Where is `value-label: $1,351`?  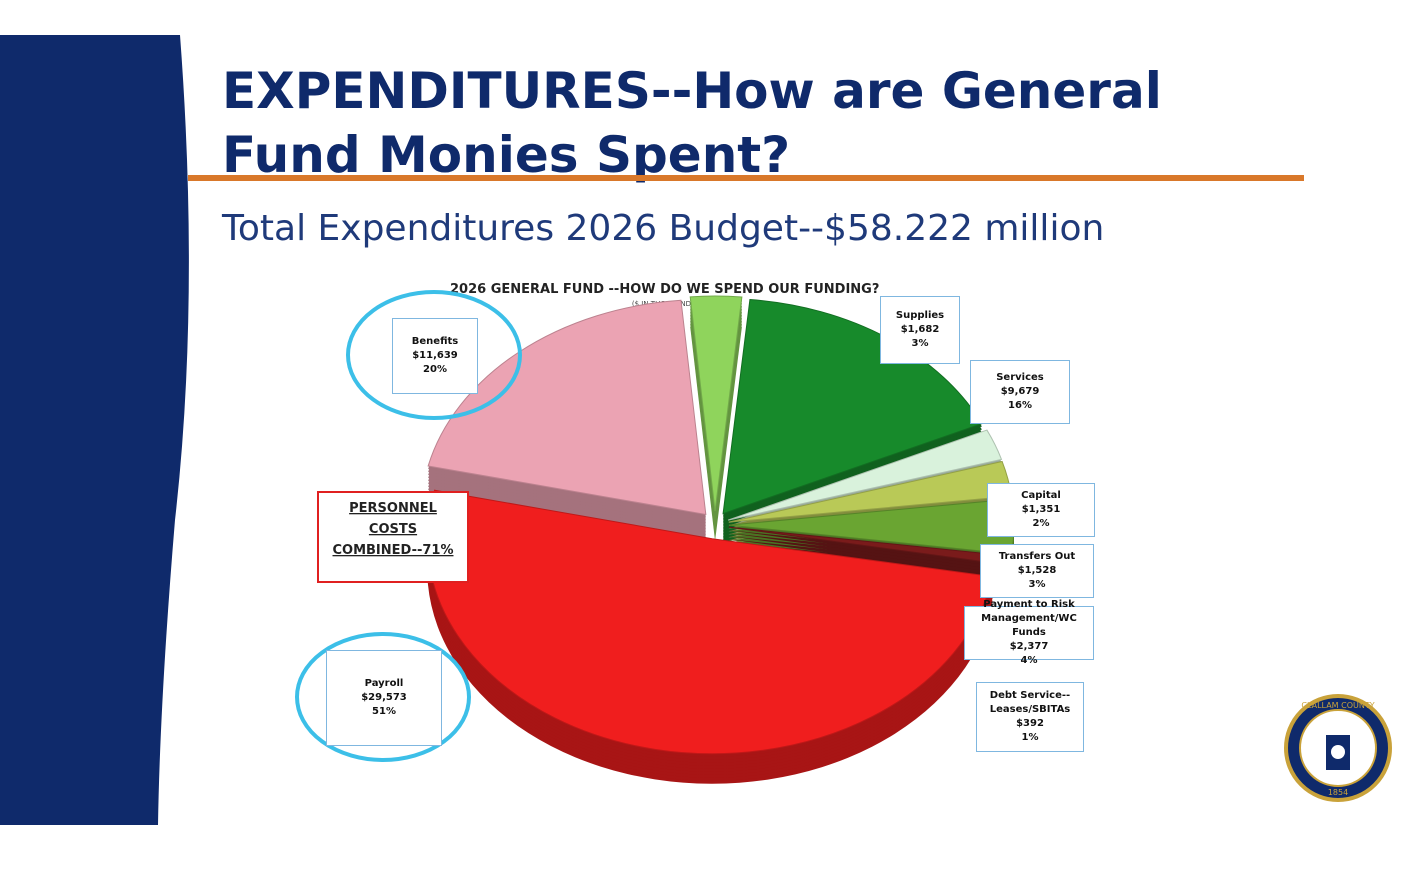 value-label: $1,351 is located at coordinates (1041, 509).